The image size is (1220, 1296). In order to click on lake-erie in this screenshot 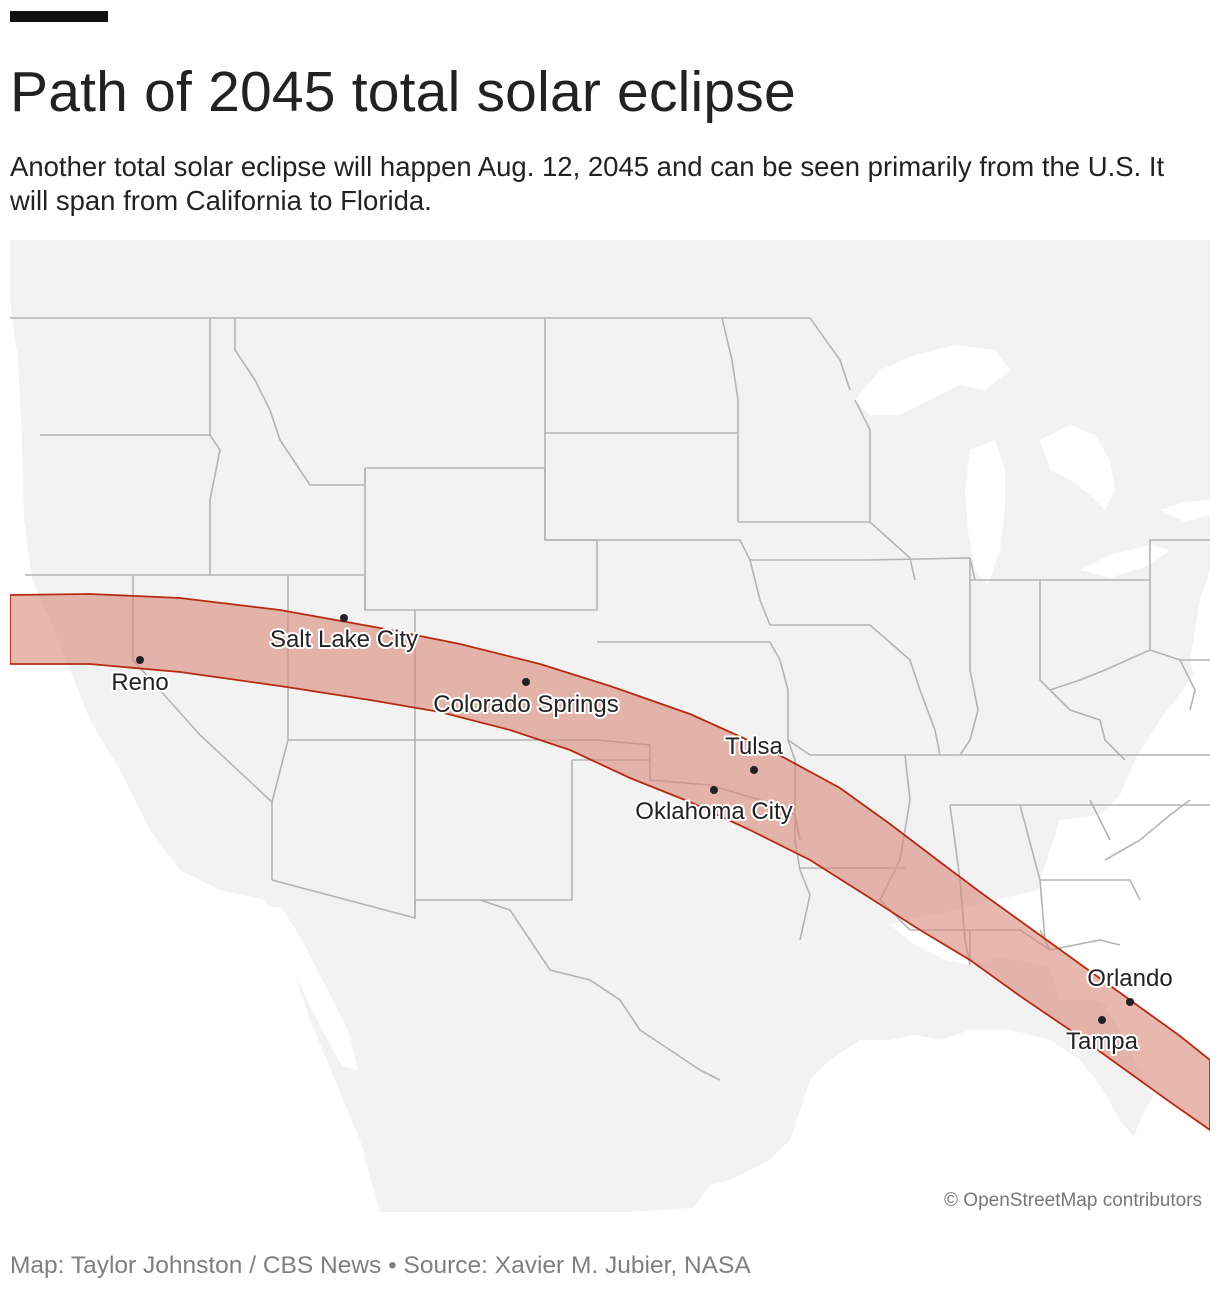, I will do `click(1125, 561)`.